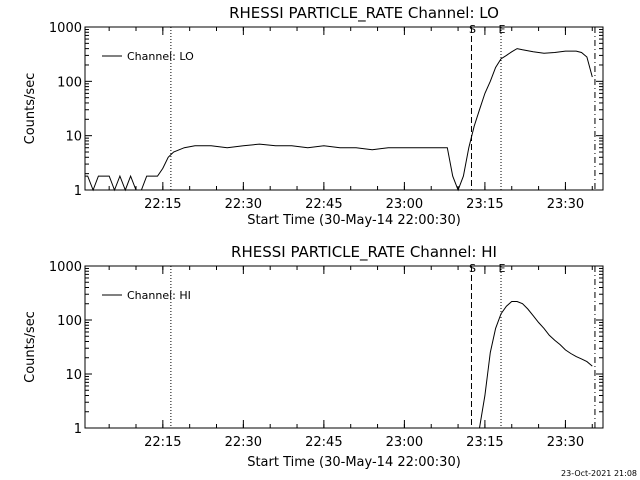 The image size is (640, 480). What do you see at coordinates (160, 56) in the screenshot?
I see `legend-entry: Channel: LO` at bounding box center [160, 56].